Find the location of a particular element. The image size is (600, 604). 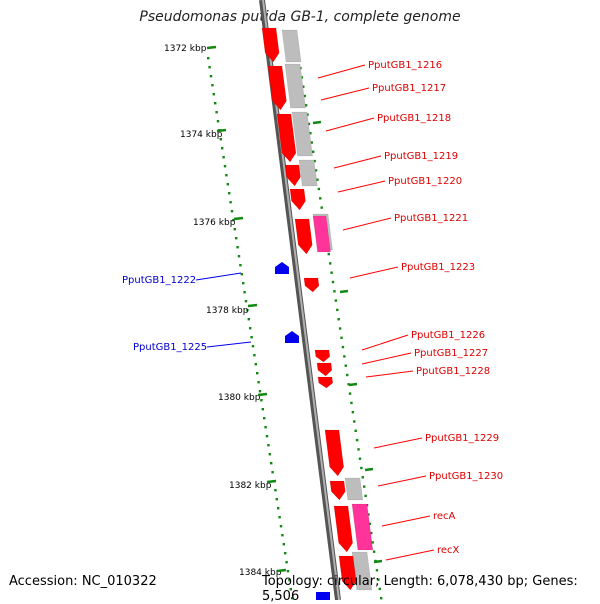

forward-gene-label: PputGB1_1223 is located at coordinates (438, 267).